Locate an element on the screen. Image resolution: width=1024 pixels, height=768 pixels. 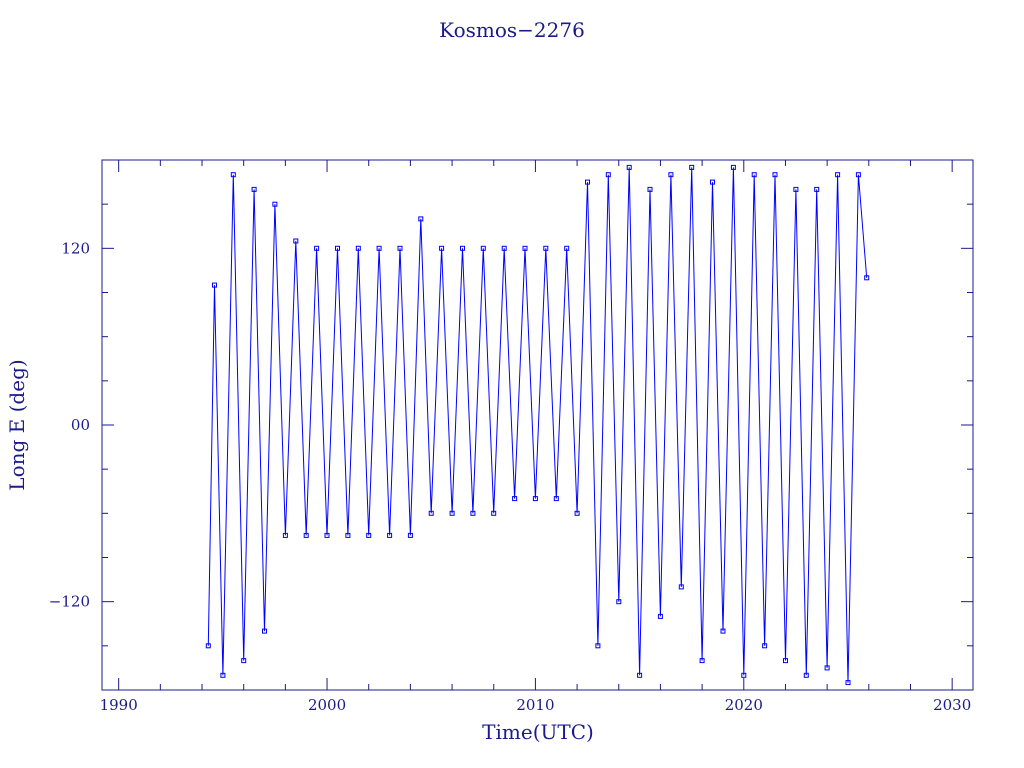
y-tick-label: −120 is located at coordinates (69, 602).